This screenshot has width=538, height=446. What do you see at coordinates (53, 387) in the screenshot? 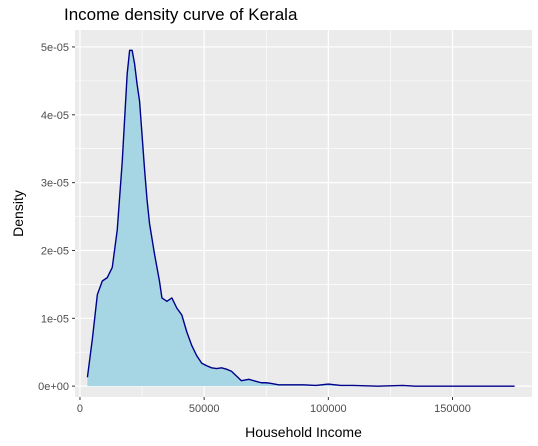
I see `y-tick-label: 0e+00` at bounding box center [53, 387].